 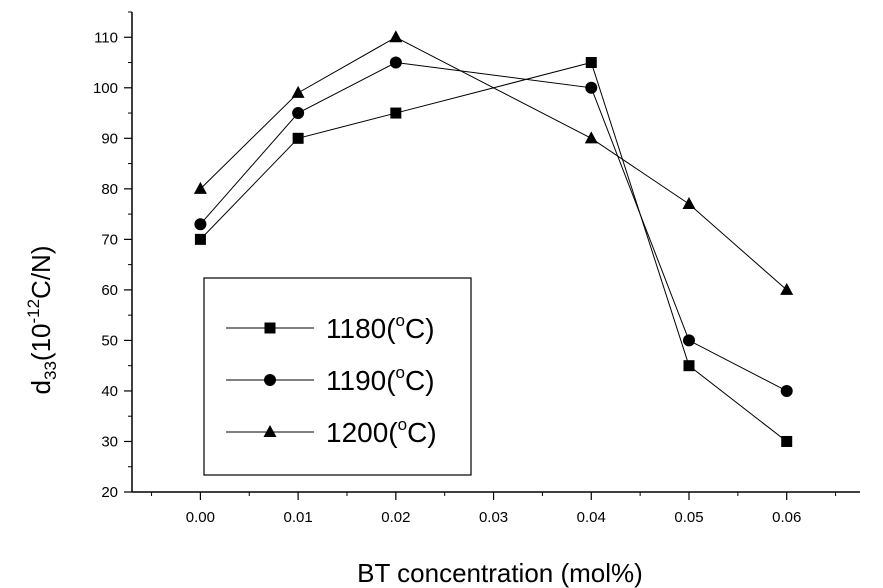 I want to click on x-axis-ticks: 0.00 0.01 0.02 0.03 0.04 0.05 0.06, so click(x=494, y=509).